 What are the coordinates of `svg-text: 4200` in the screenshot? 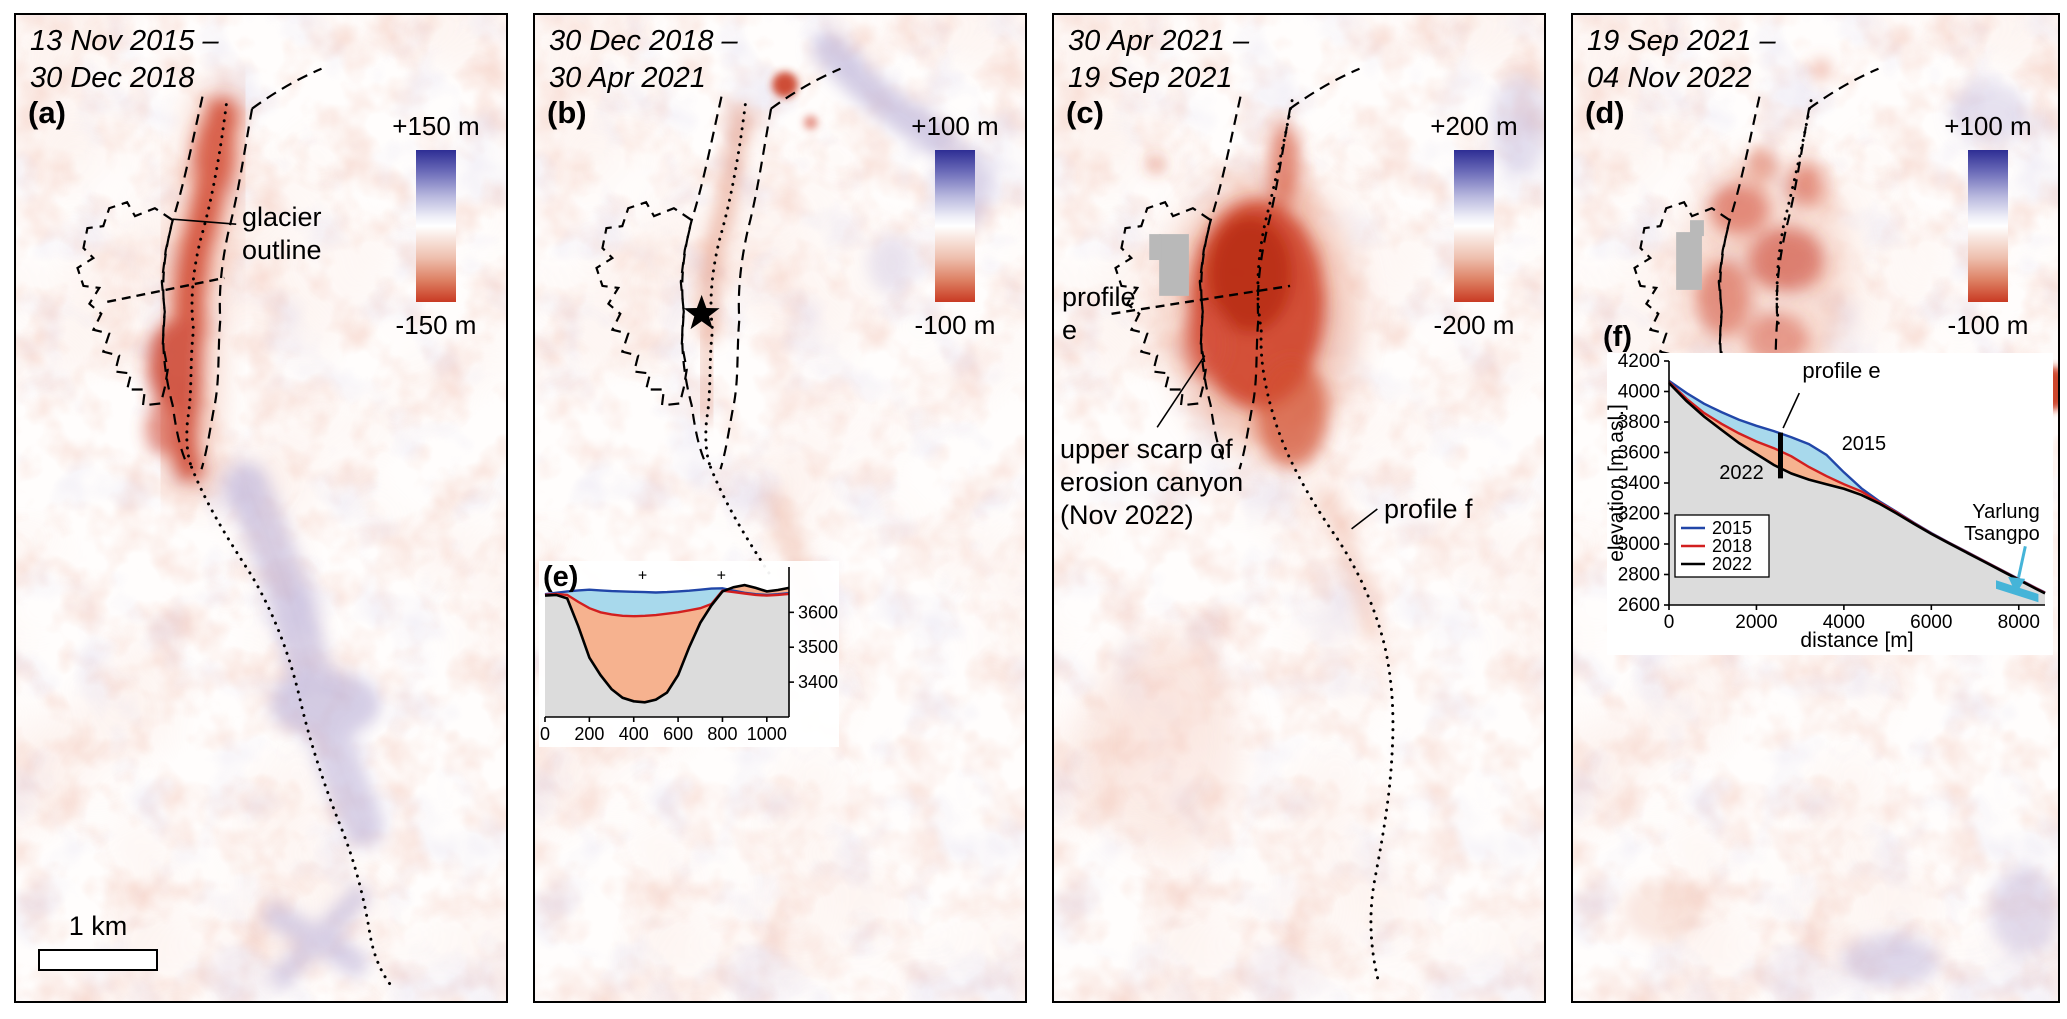 It's located at (1639, 362).